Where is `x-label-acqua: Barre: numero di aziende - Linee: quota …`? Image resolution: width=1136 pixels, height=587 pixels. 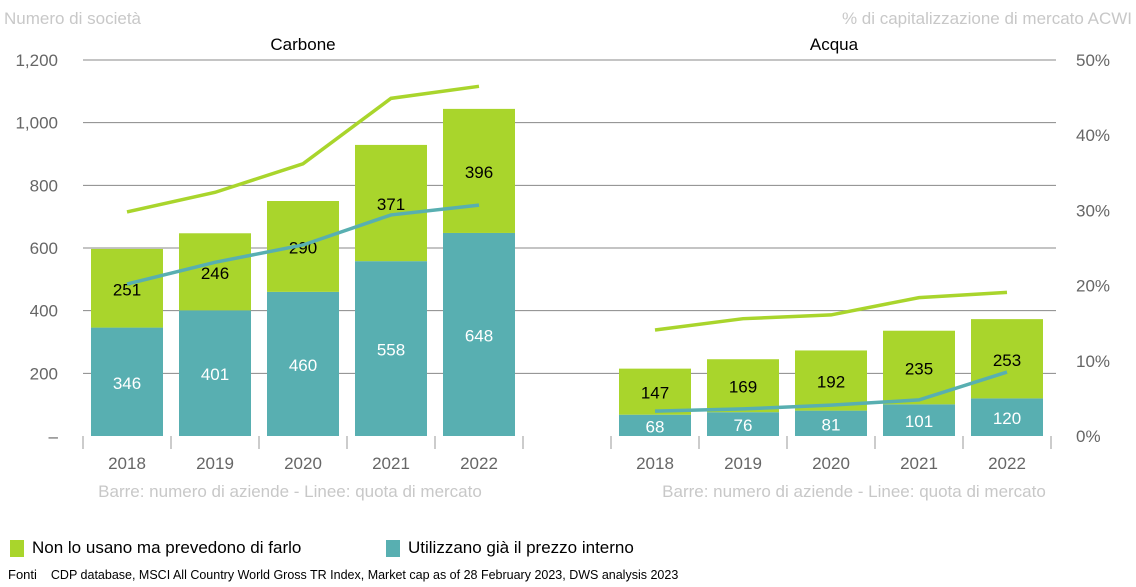
x-label-acqua: Barre: numero di aziende - Linee: quota … is located at coordinates (854, 491).